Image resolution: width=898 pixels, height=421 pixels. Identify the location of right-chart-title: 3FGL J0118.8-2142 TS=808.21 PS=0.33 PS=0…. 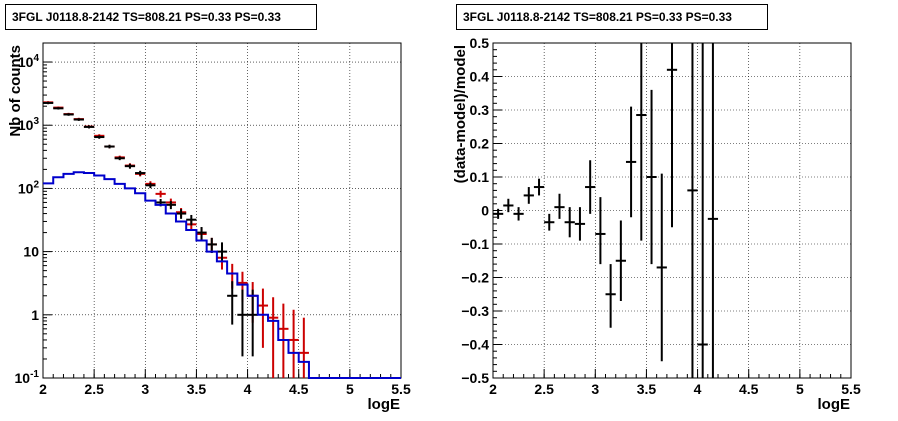
(612, 17).